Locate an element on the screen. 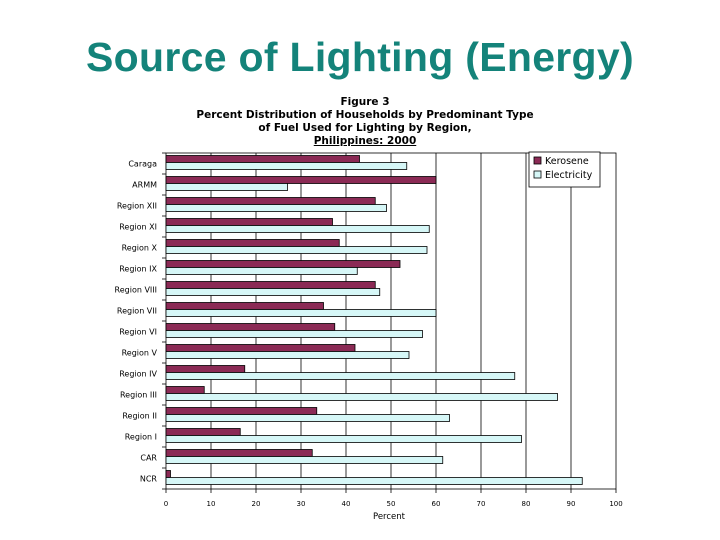 The height and width of the screenshot is (540, 720). x-tick-label: 10 is located at coordinates (211, 504).